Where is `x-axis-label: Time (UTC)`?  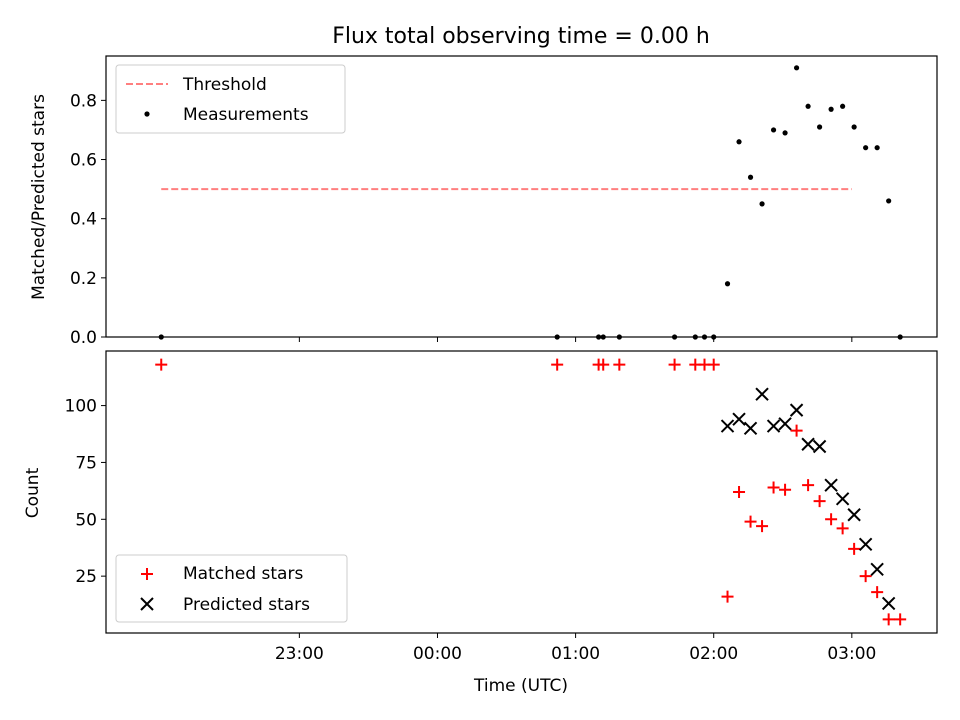
x-axis-label: Time (UTC) is located at coordinates (520, 686).